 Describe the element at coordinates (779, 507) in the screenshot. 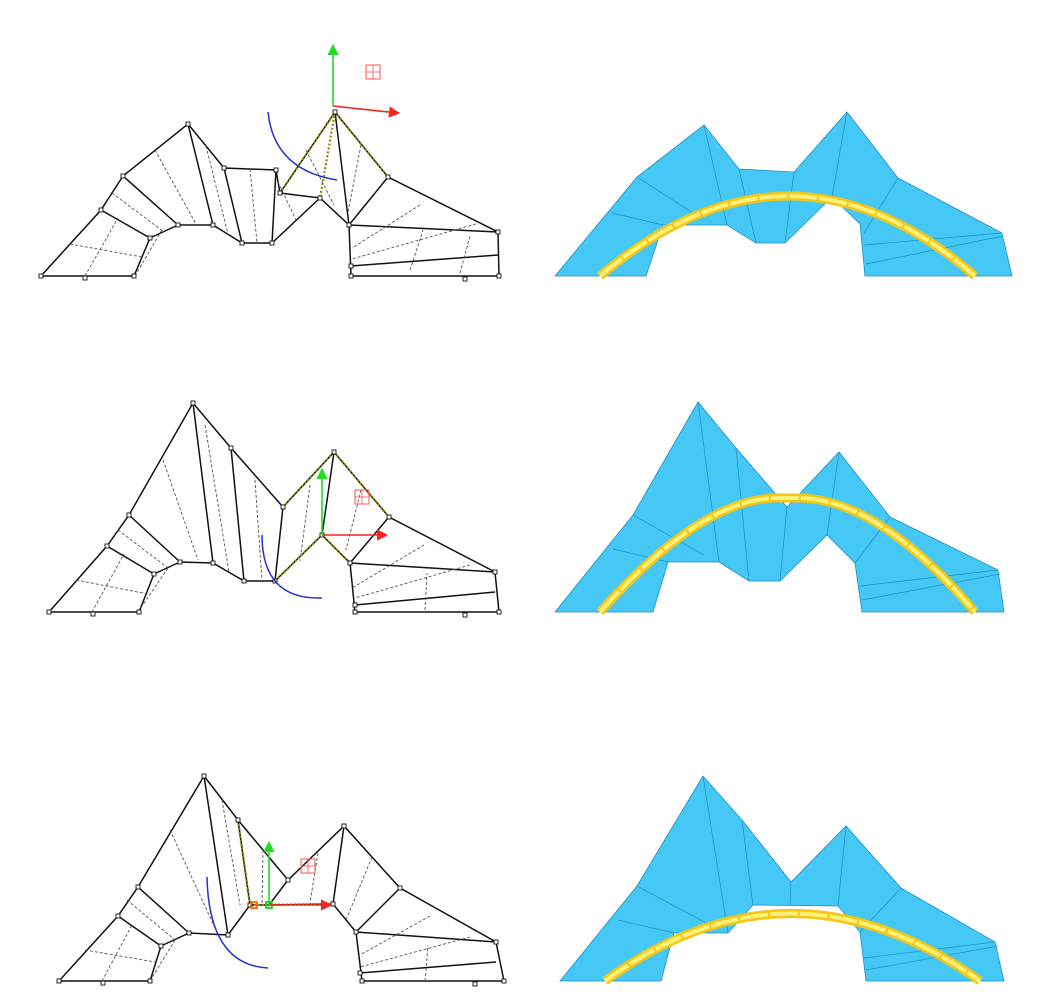

I see `surface-mesh` at that location.